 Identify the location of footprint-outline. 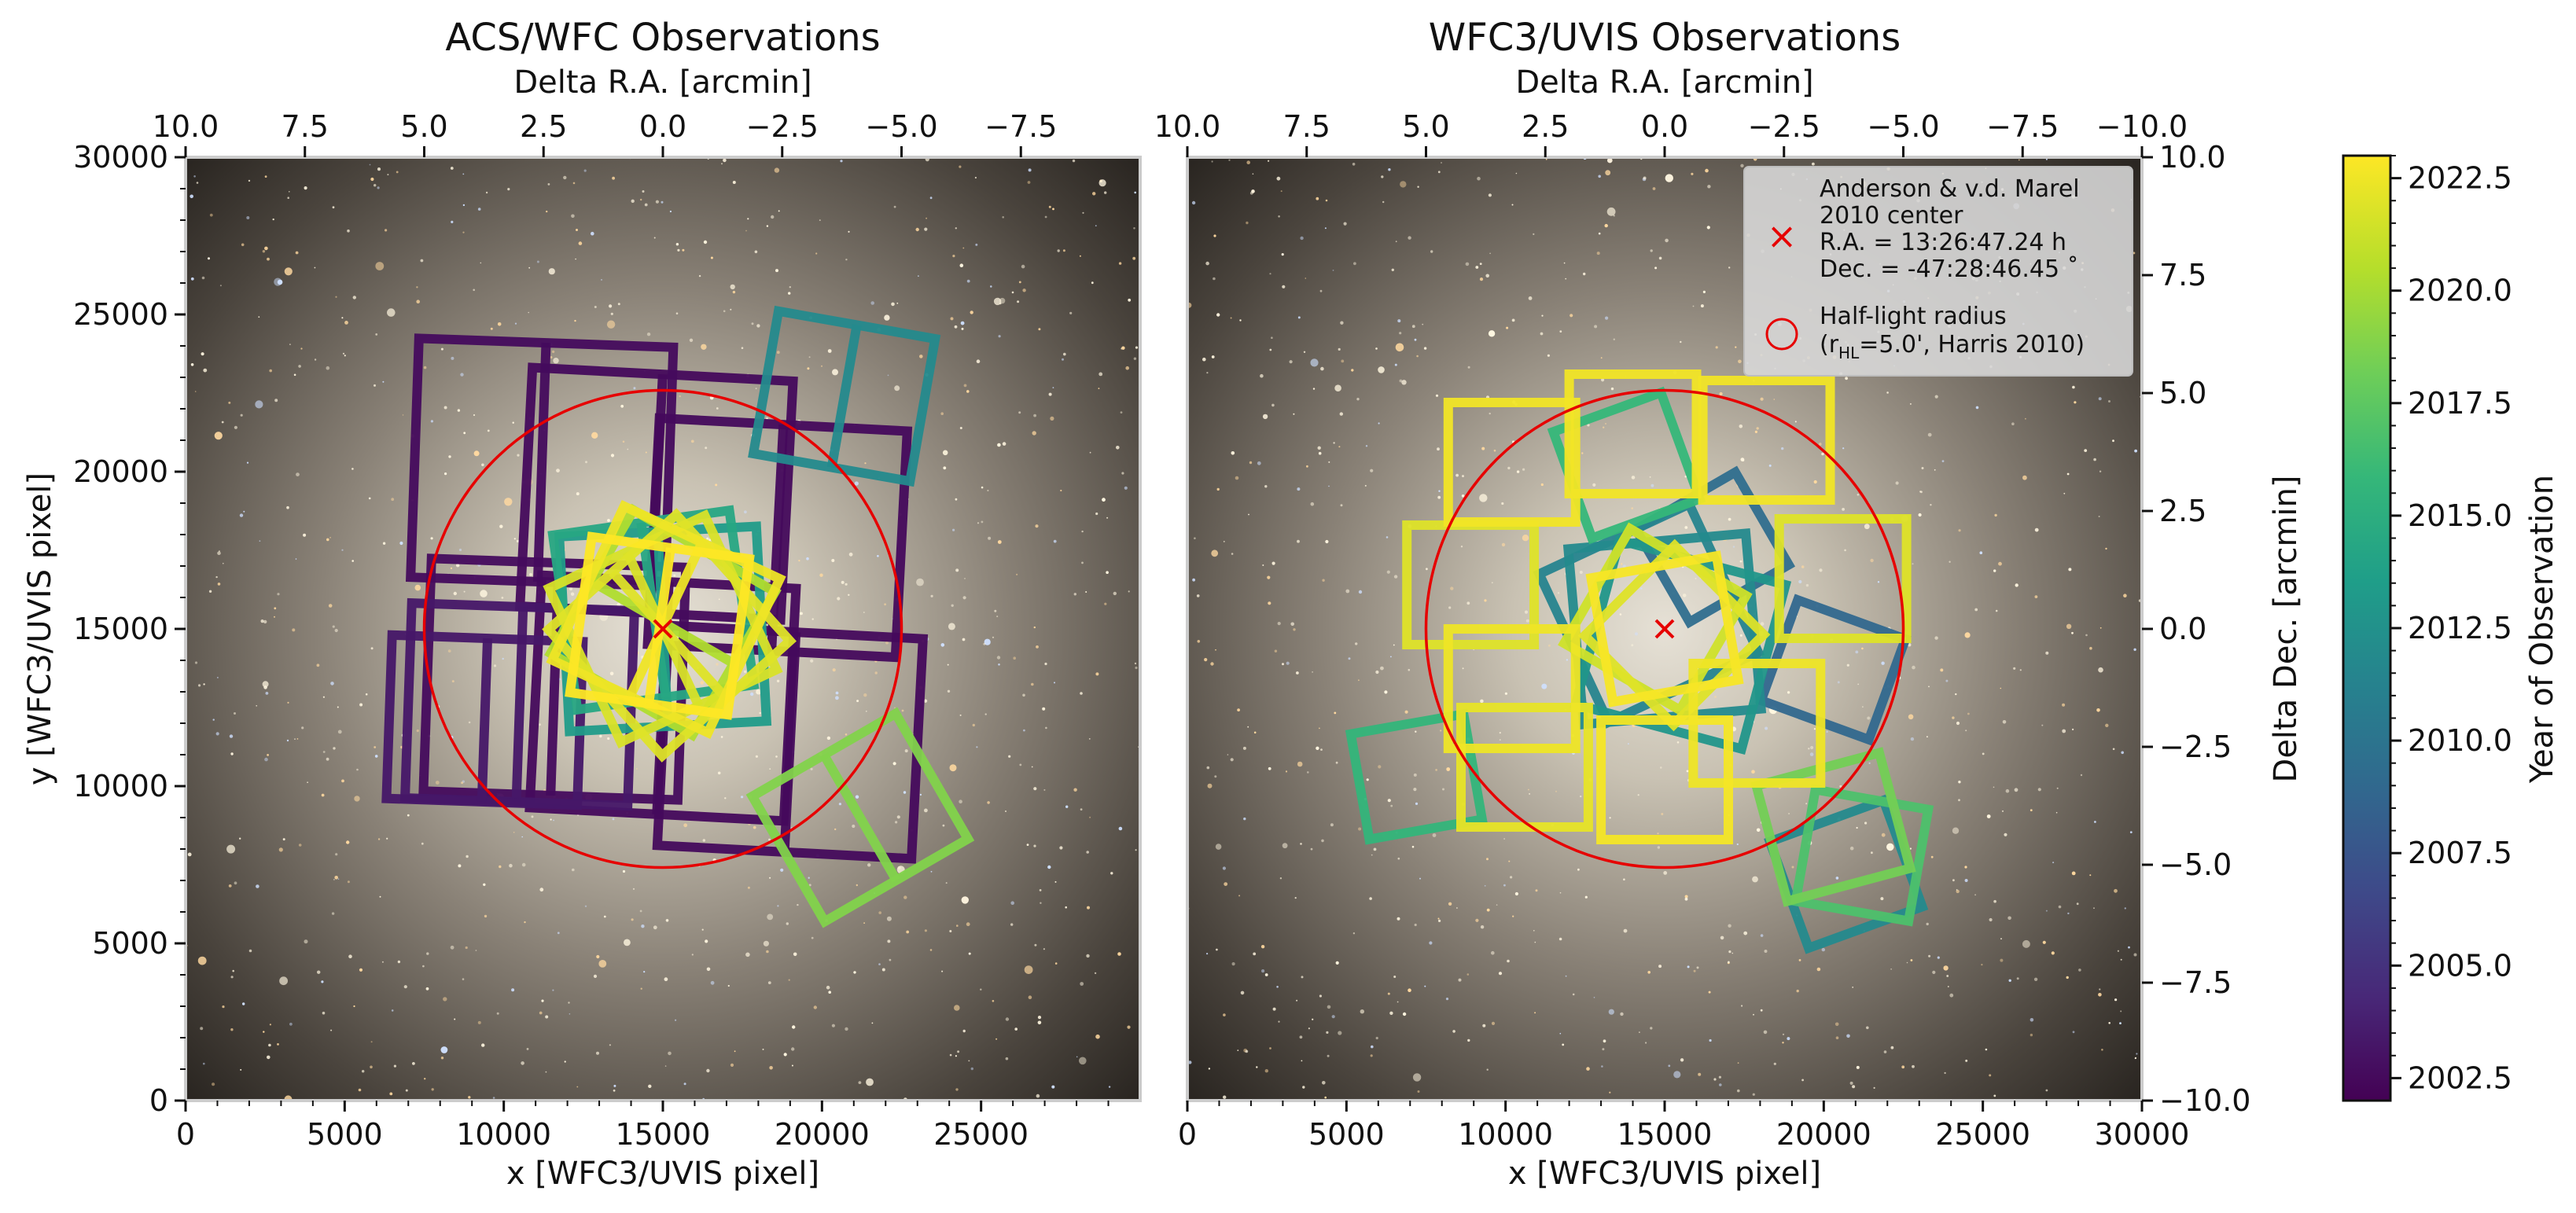
(1512, 462).